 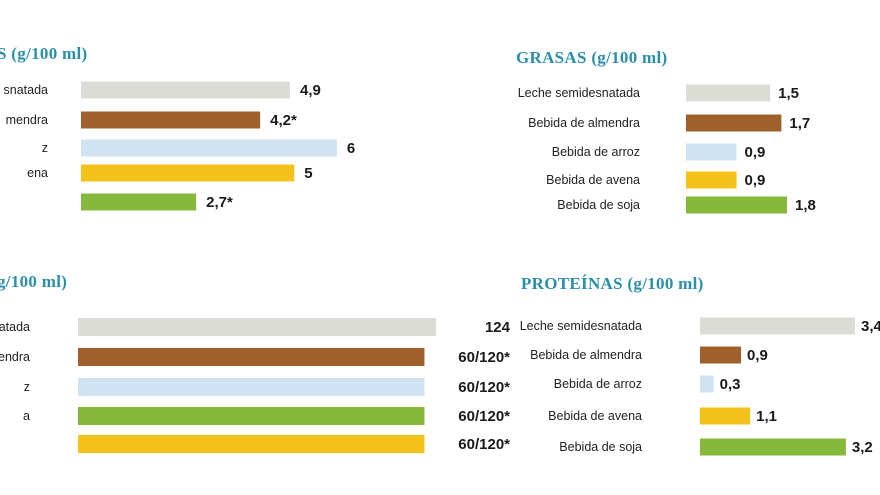 I want to click on value-label: 6, so click(x=351, y=148).